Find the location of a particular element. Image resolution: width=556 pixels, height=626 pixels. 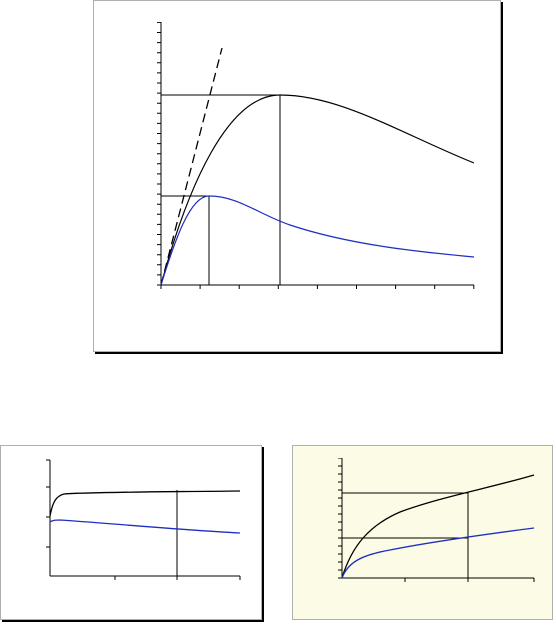

ticks is located at coordinates (143, 519).